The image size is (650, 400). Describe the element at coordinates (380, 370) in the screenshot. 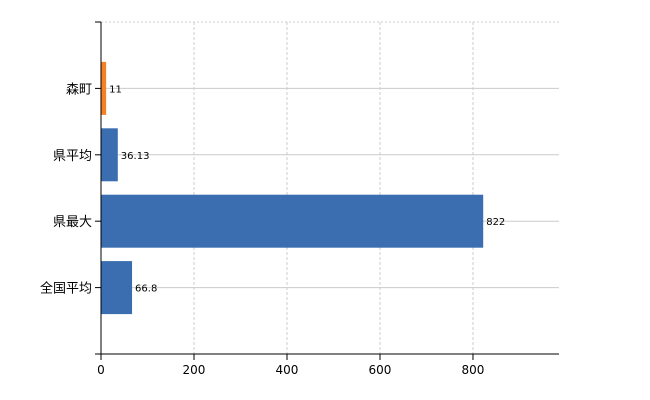

I see `x-tick-label: 600` at that location.